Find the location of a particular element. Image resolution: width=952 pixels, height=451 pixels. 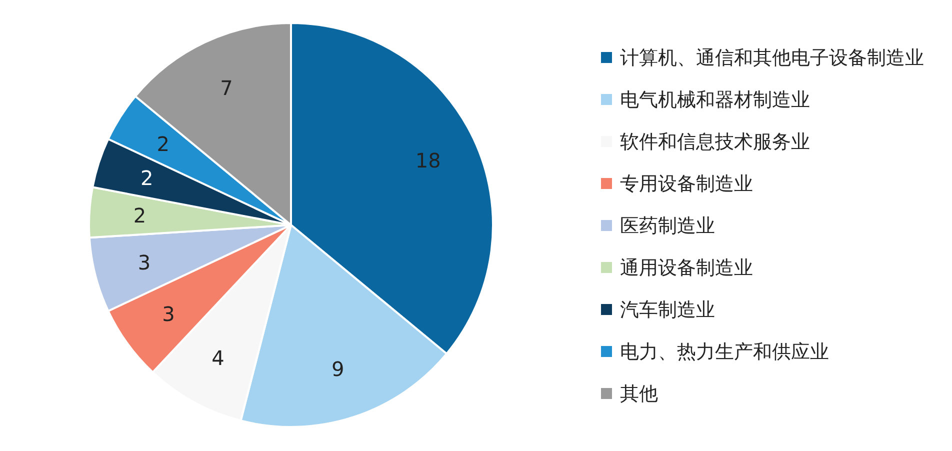

legend-label: 汽车制造业 is located at coordinates (667, 310).